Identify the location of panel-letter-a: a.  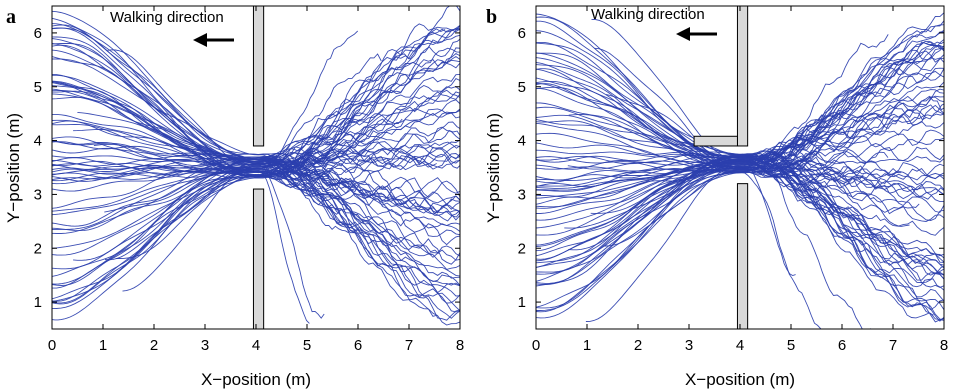
(11, 17).